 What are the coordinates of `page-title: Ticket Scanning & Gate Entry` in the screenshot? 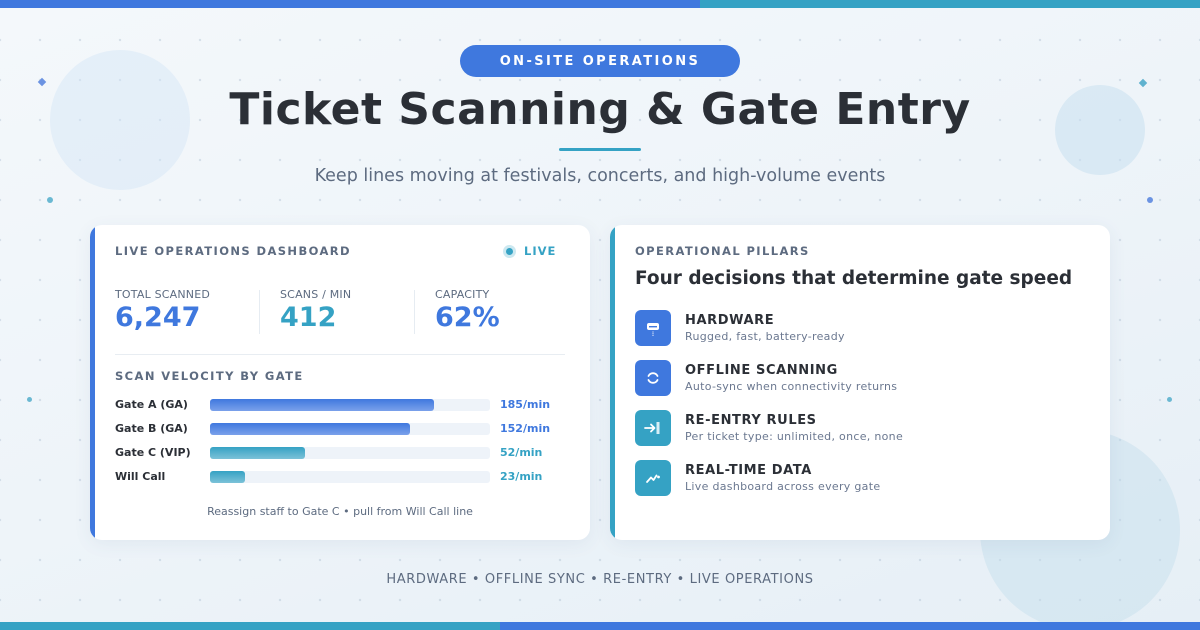 It's located at (600, 109).